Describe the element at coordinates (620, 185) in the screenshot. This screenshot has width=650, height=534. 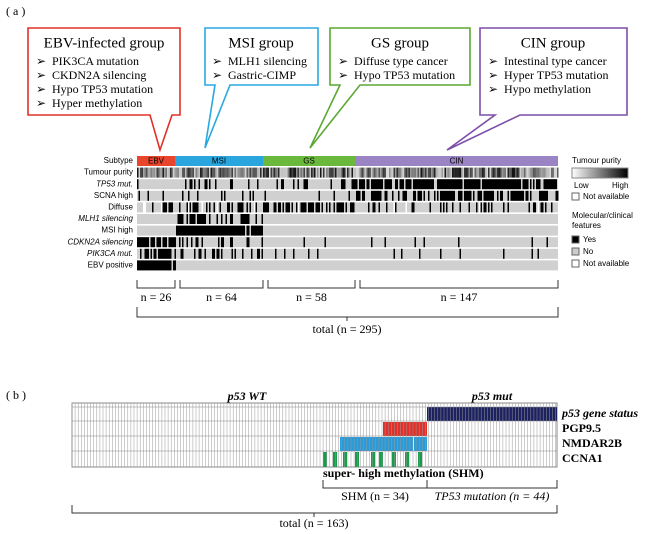
I see `legend-text: High` at that location.